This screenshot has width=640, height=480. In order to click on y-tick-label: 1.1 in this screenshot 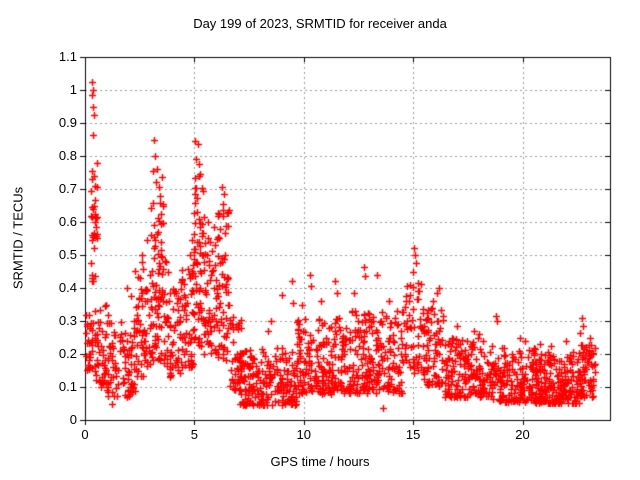, I will do `click(67, 56)`.